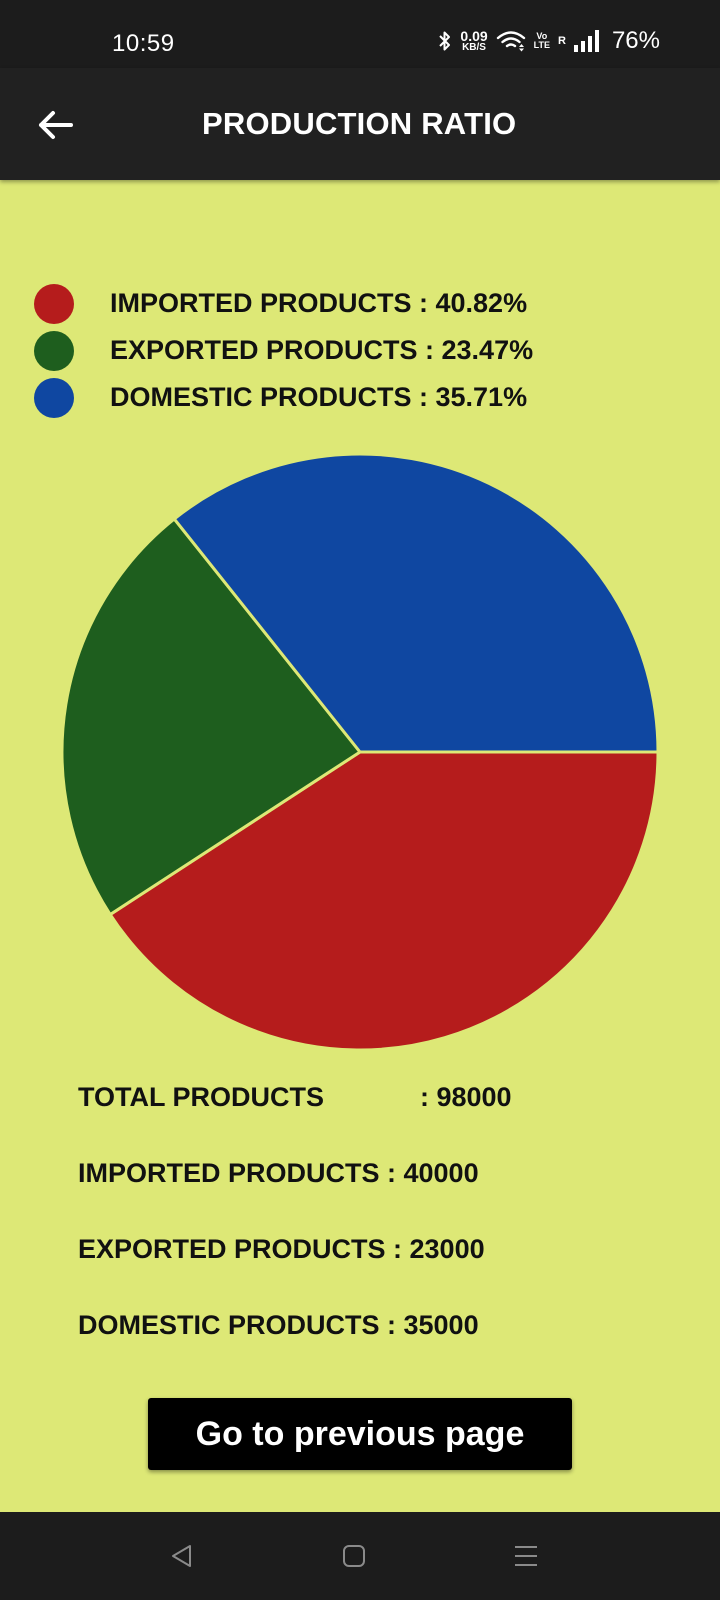  I want to click on volte-indicator: Vo LTE, so click(541, 40).